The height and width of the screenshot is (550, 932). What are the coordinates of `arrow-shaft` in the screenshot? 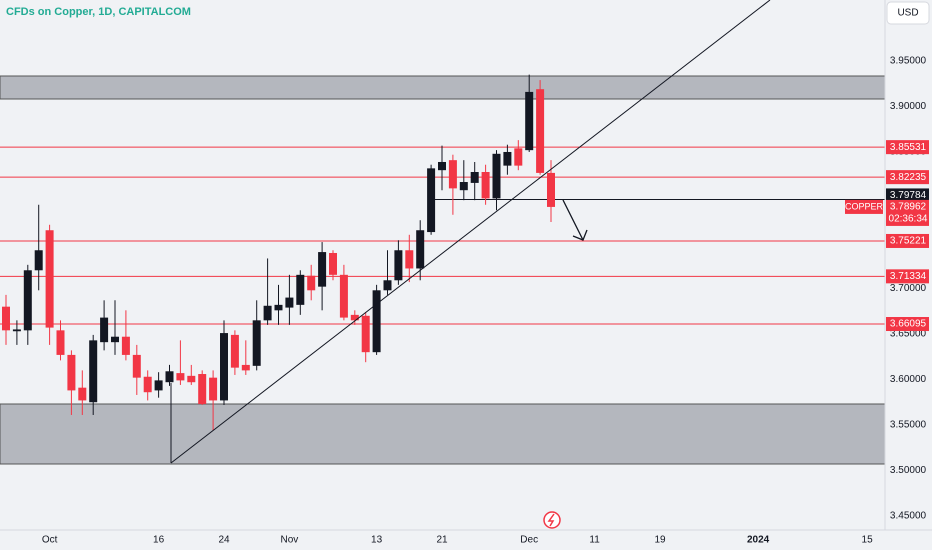 It's located at (573, 220).